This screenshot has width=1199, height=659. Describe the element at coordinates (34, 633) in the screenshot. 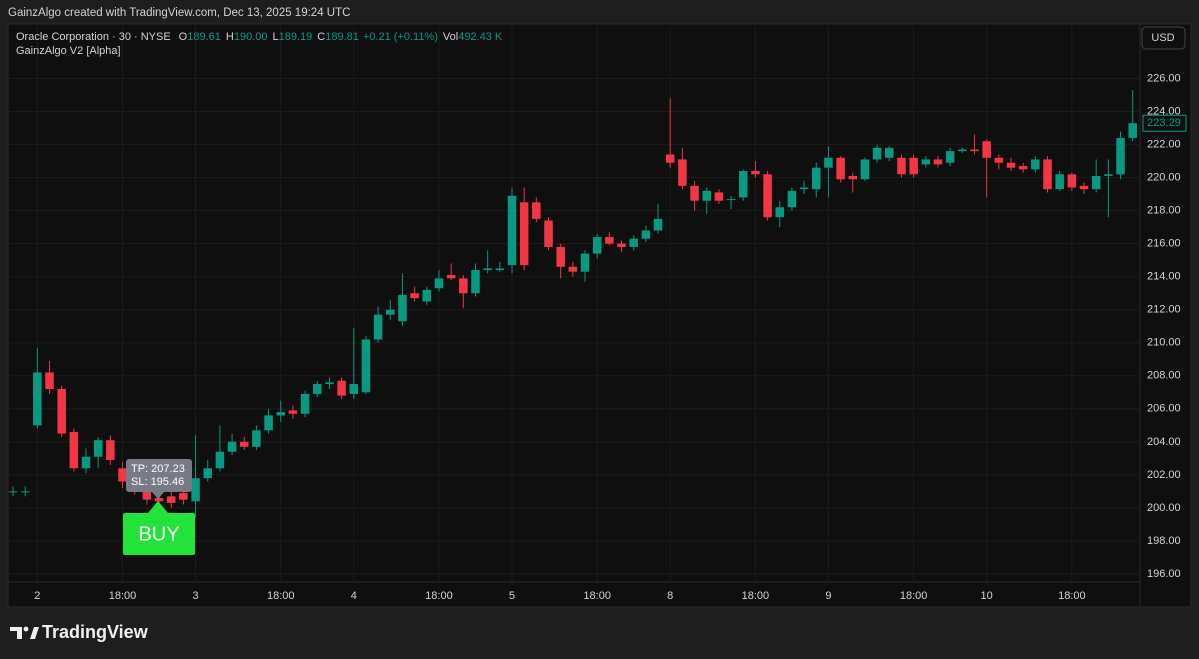

I see `logo-slash` at that location.